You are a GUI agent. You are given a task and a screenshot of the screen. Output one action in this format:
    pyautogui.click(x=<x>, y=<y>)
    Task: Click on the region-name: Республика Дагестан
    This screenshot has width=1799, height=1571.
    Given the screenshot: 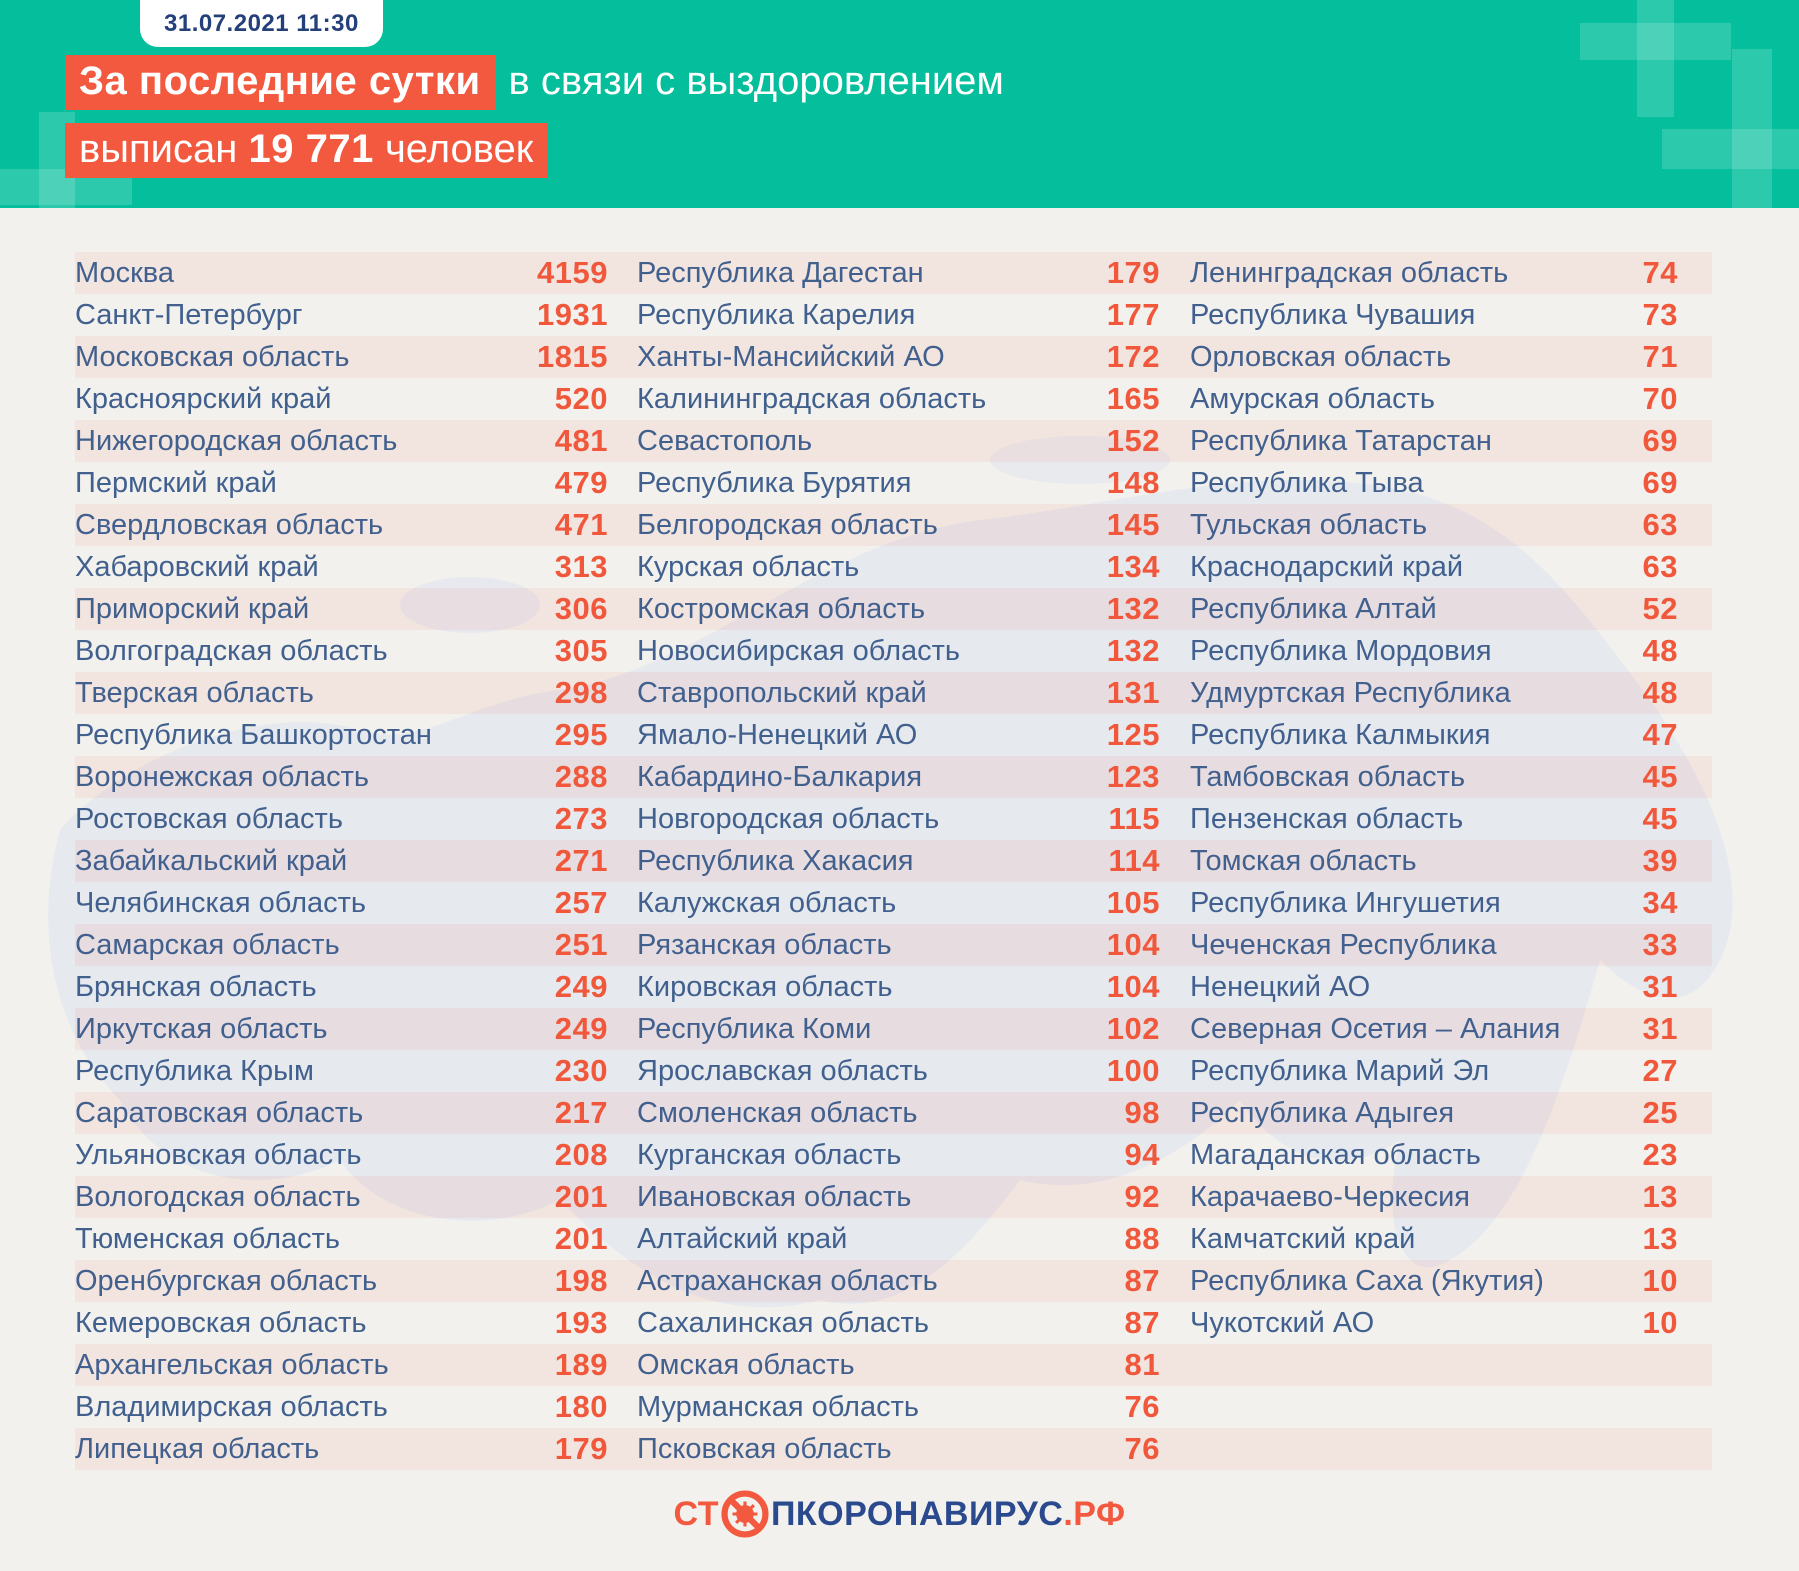 What is the action you would take?
    pyautogui.click(x=780, y=272)
    